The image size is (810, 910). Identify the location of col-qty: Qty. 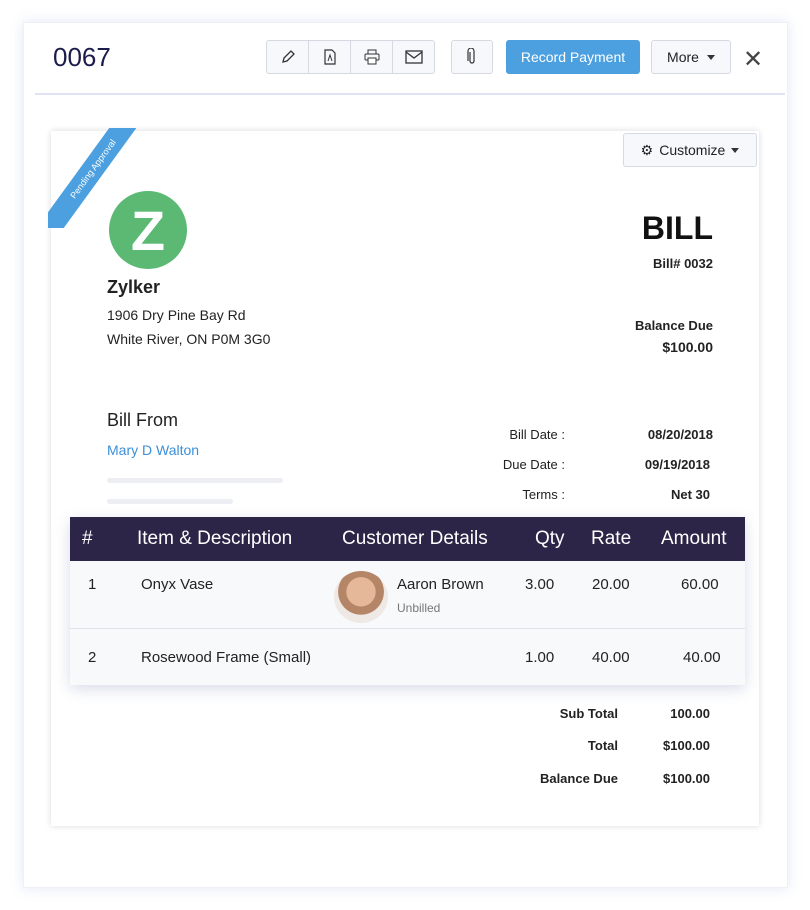
(550, 538).